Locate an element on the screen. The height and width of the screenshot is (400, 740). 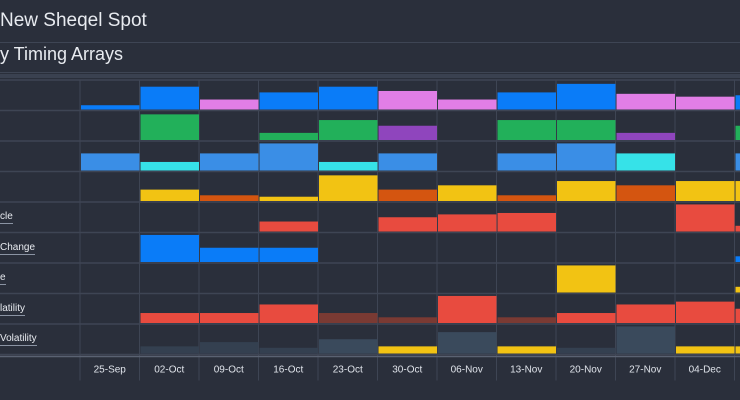
row-label: cle is located at coordinates (6, 217).